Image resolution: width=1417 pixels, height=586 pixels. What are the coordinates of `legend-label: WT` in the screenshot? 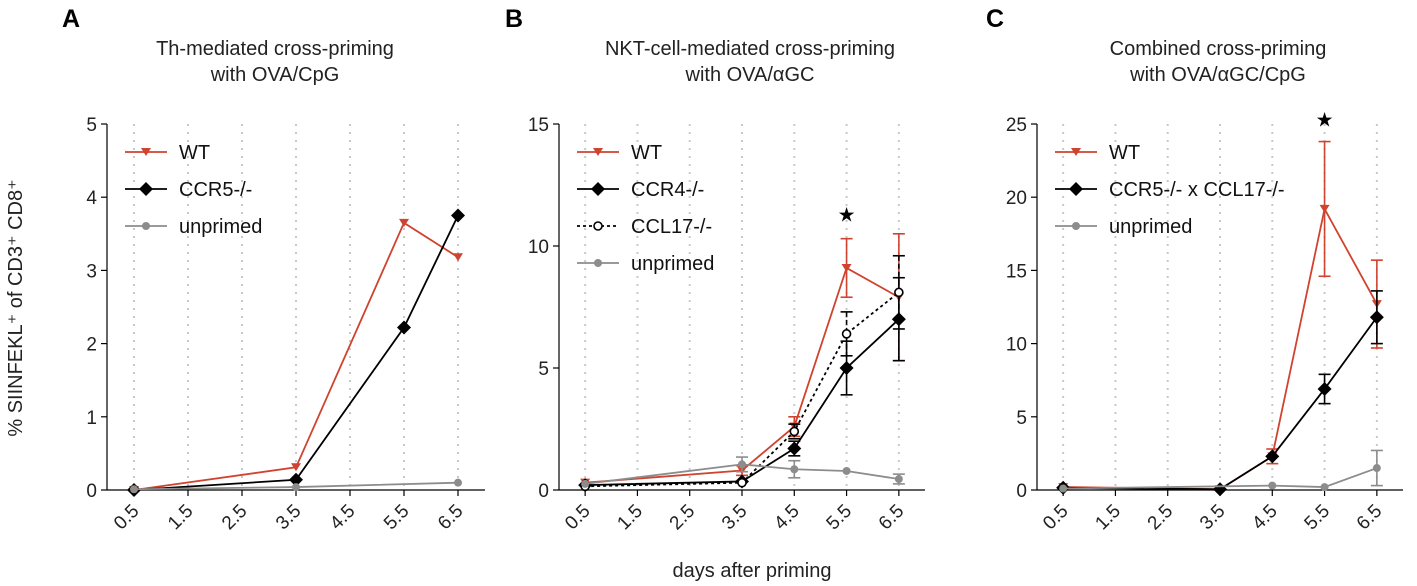 It's located at (646, 153).